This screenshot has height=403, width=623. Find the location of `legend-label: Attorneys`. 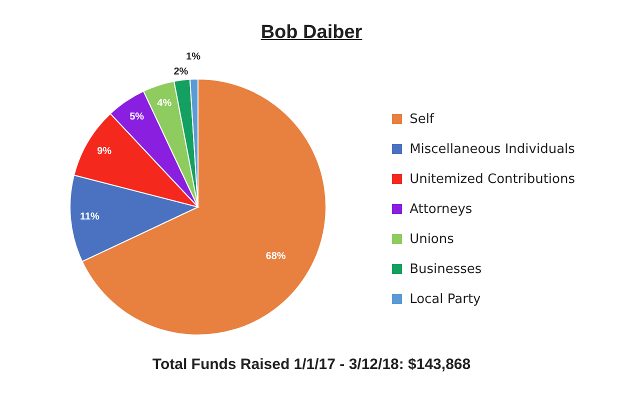

legend-label: Attorneys is located at coordinates (441, 209).